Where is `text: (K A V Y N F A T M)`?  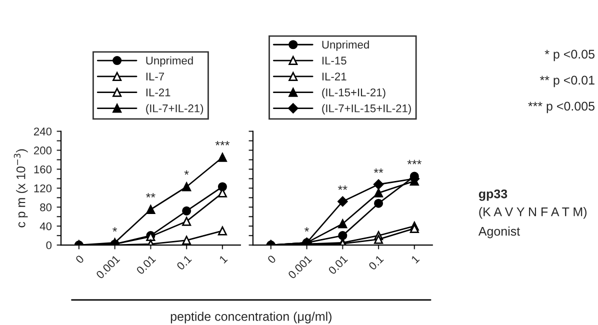
text: (K A V Y N F A T M) is located at coordinates (533, 213).